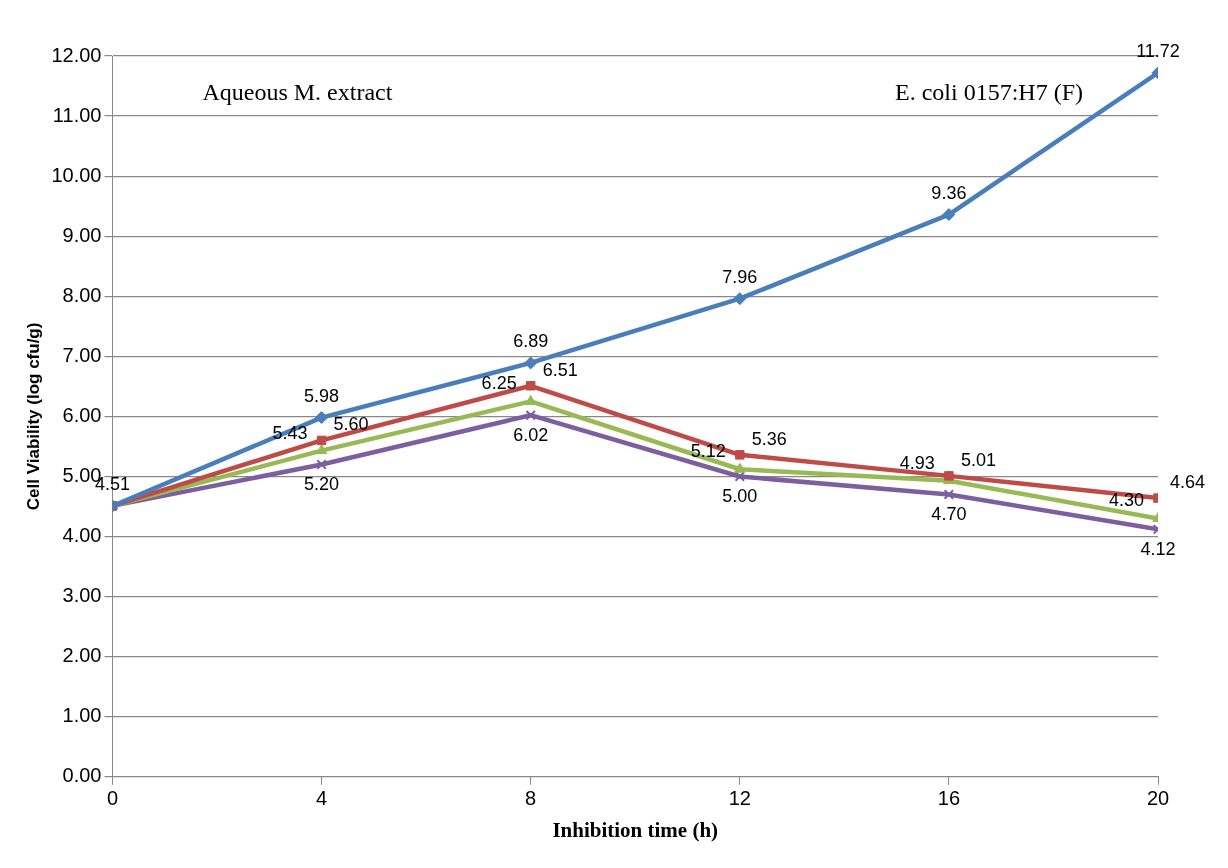 Image resolution: width=1228 pixels, height=868 pixels. Describe the element at coordinates (76, 174) in the screenshot. I see `y-tick-label: 10.00` at that location.